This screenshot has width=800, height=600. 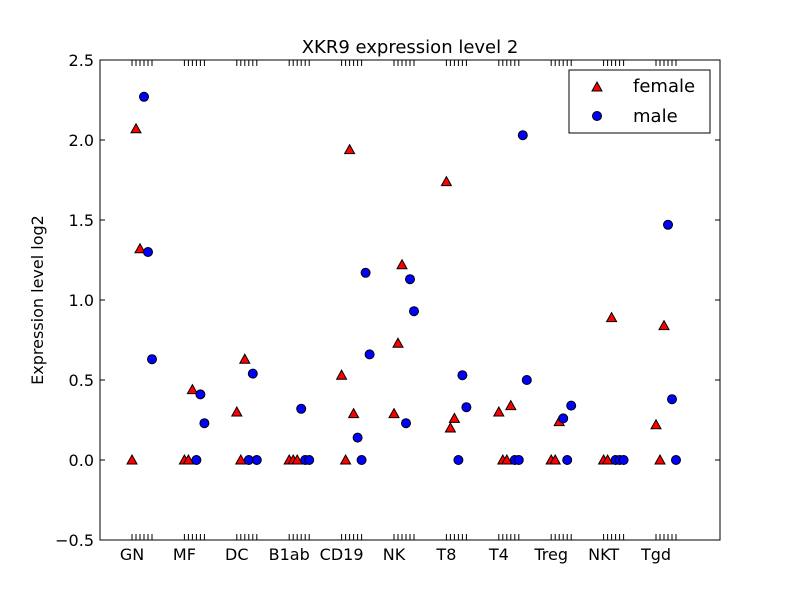 What do you see at coordinates (37, 300) in the screenshot?
I see `y-axis-label: Expression level log2` at bounding box center [37, 300].